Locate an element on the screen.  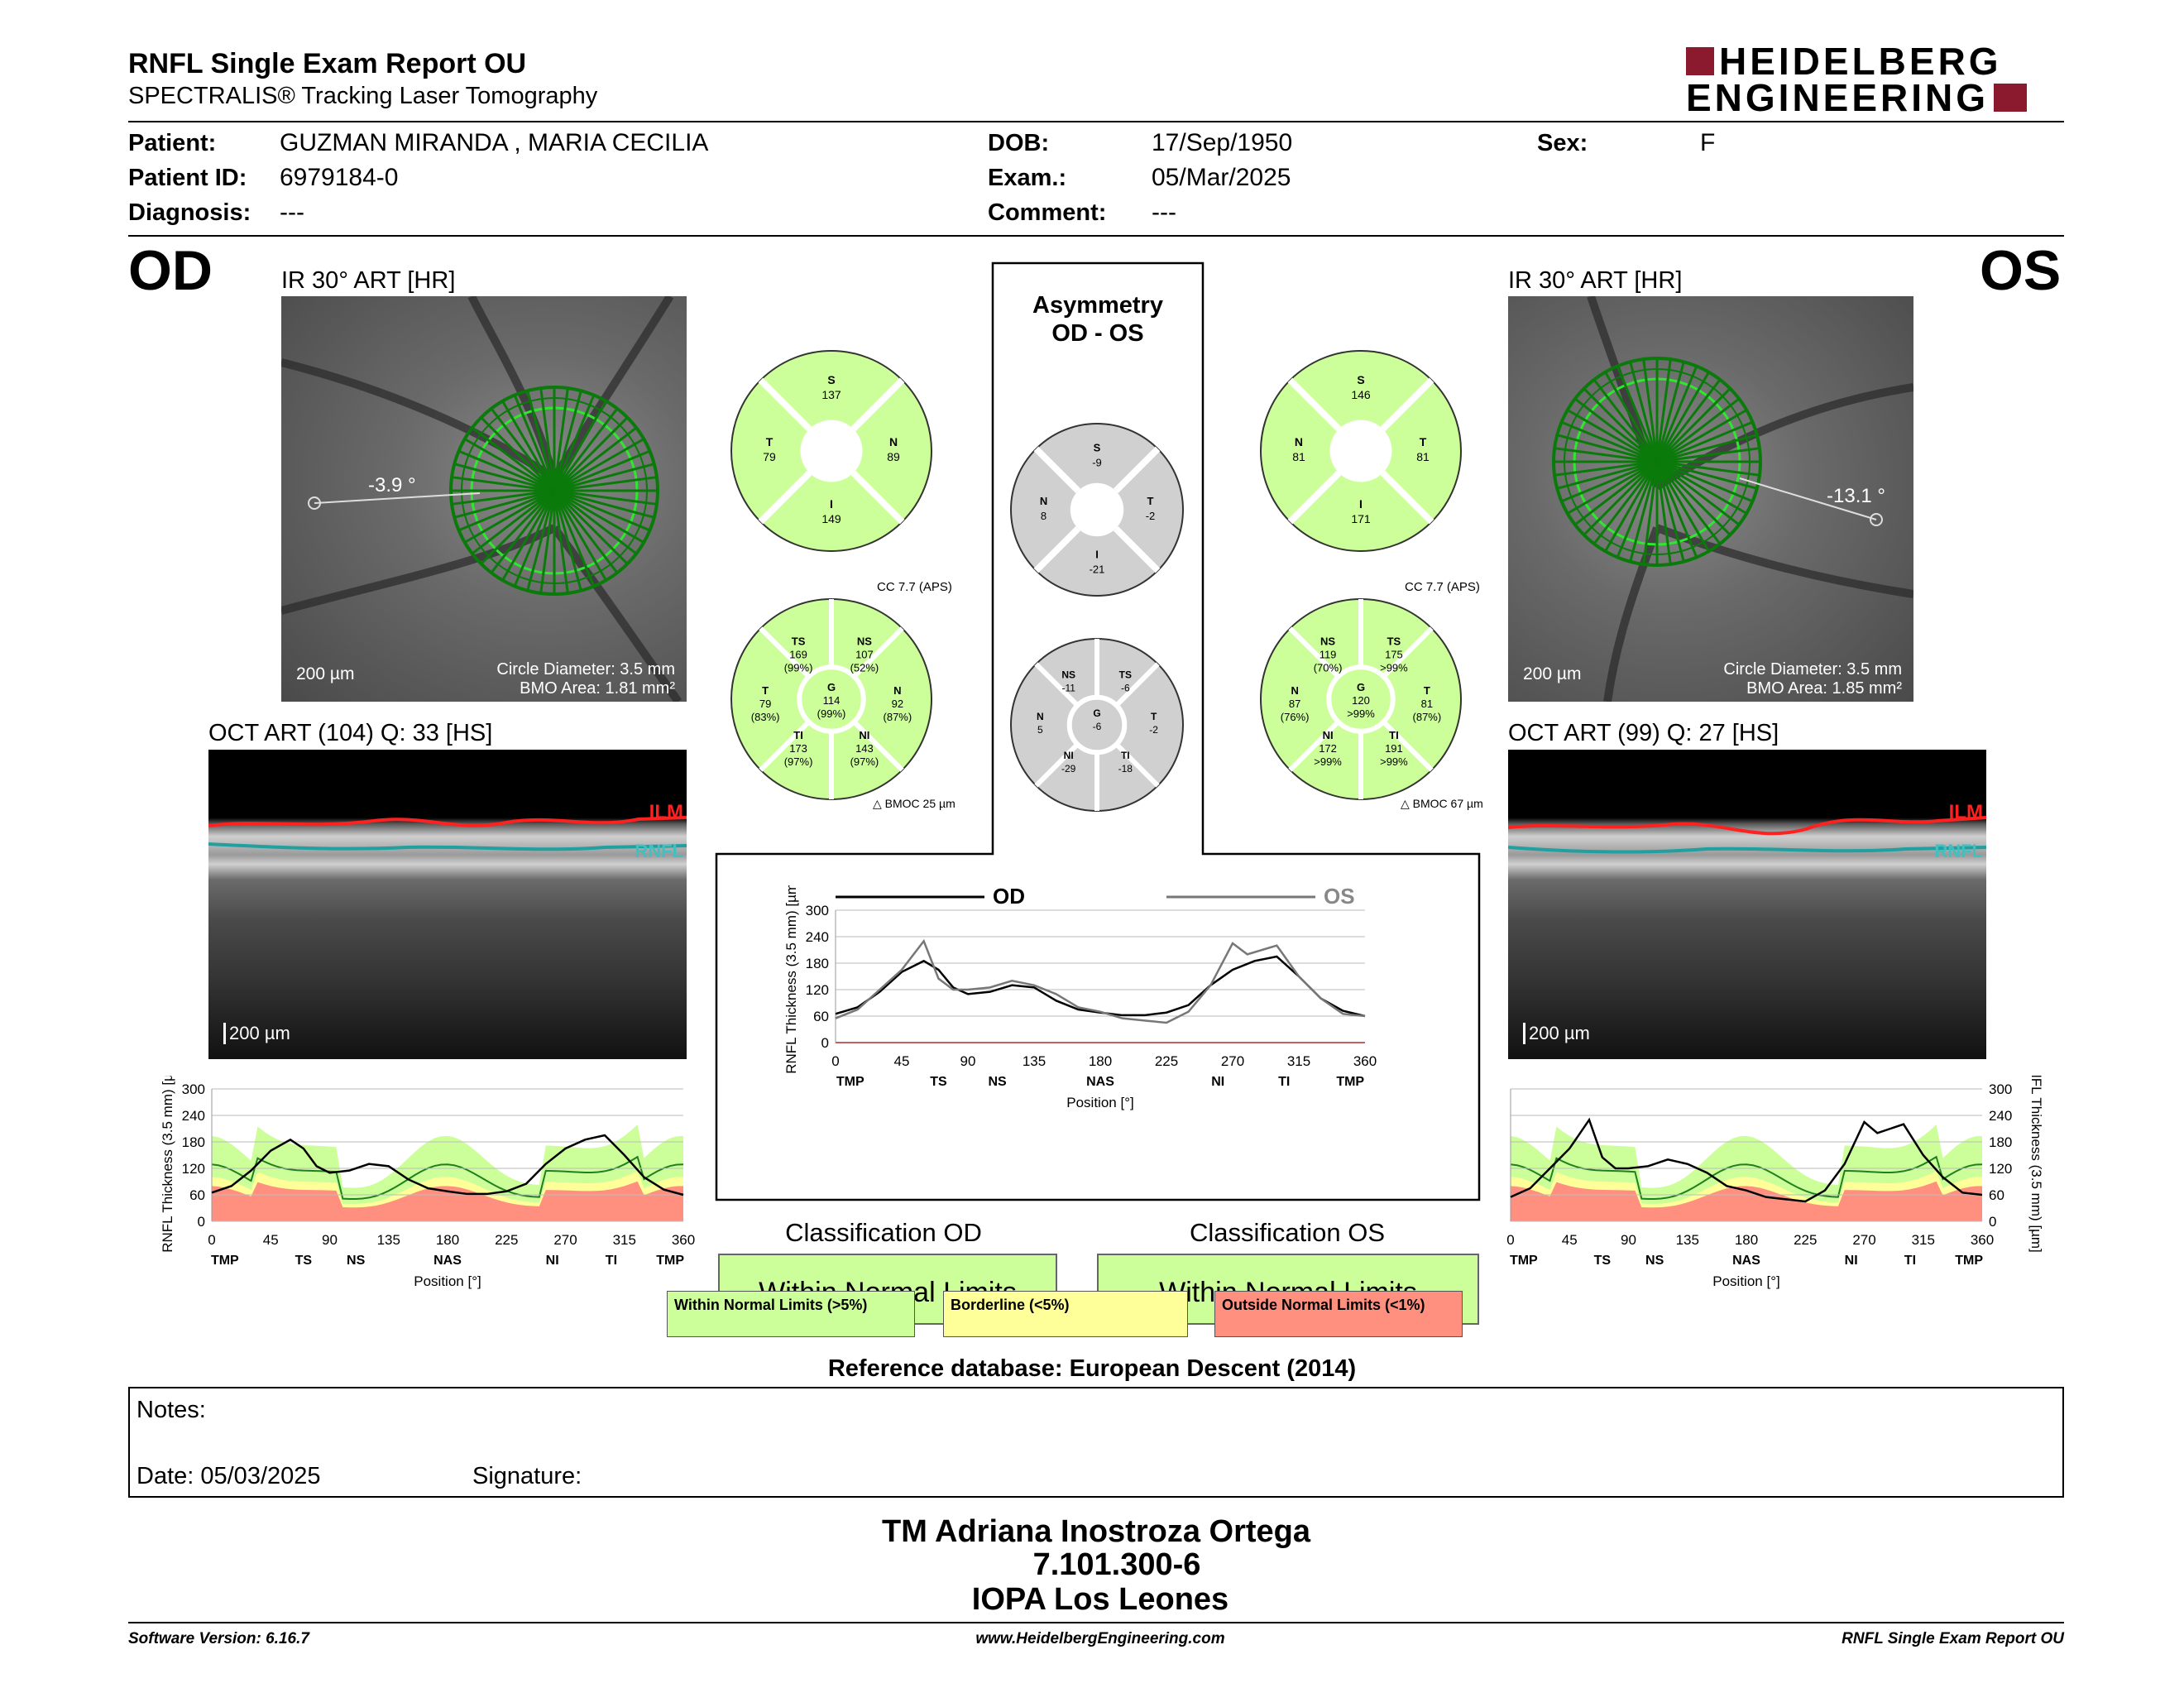
exam-date: 05/Mar/2025 is located at coordinates (1221, 177).